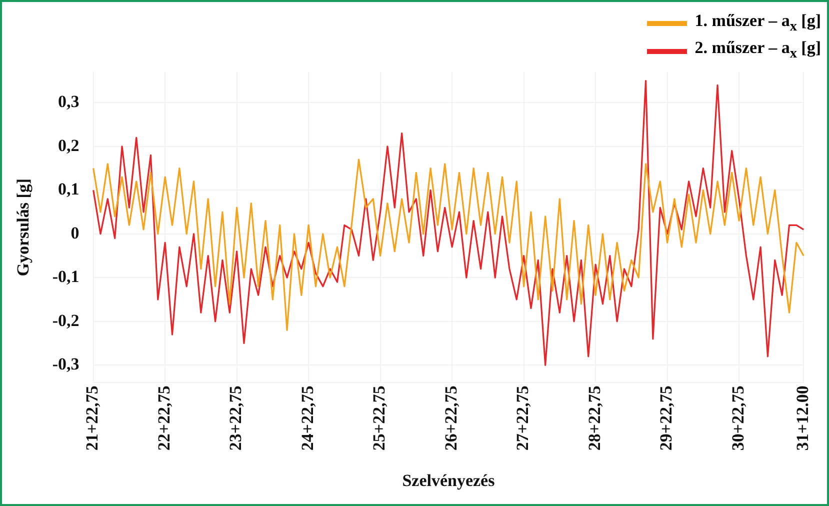  What do you see at coordinates (666, 418) in the screenshot?
I see `x-tick-label: 29+22,75` at bounding box center [666, 418].